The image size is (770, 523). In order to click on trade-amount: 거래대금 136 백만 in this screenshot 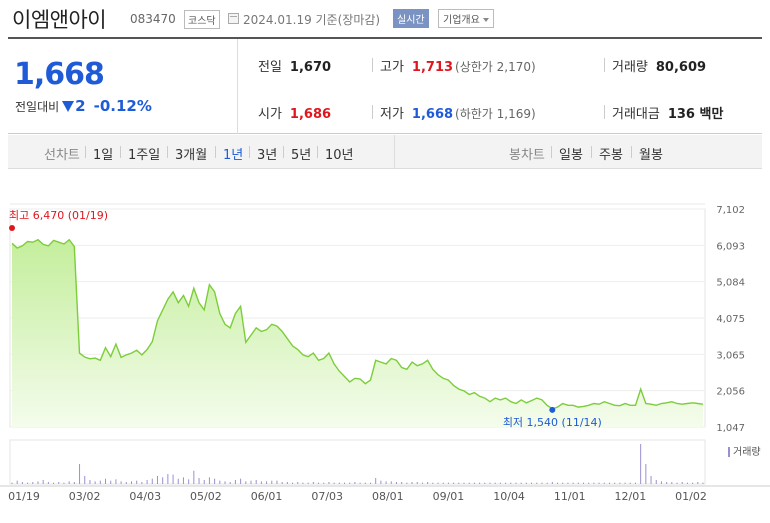, I will do `click(668, 114)`.